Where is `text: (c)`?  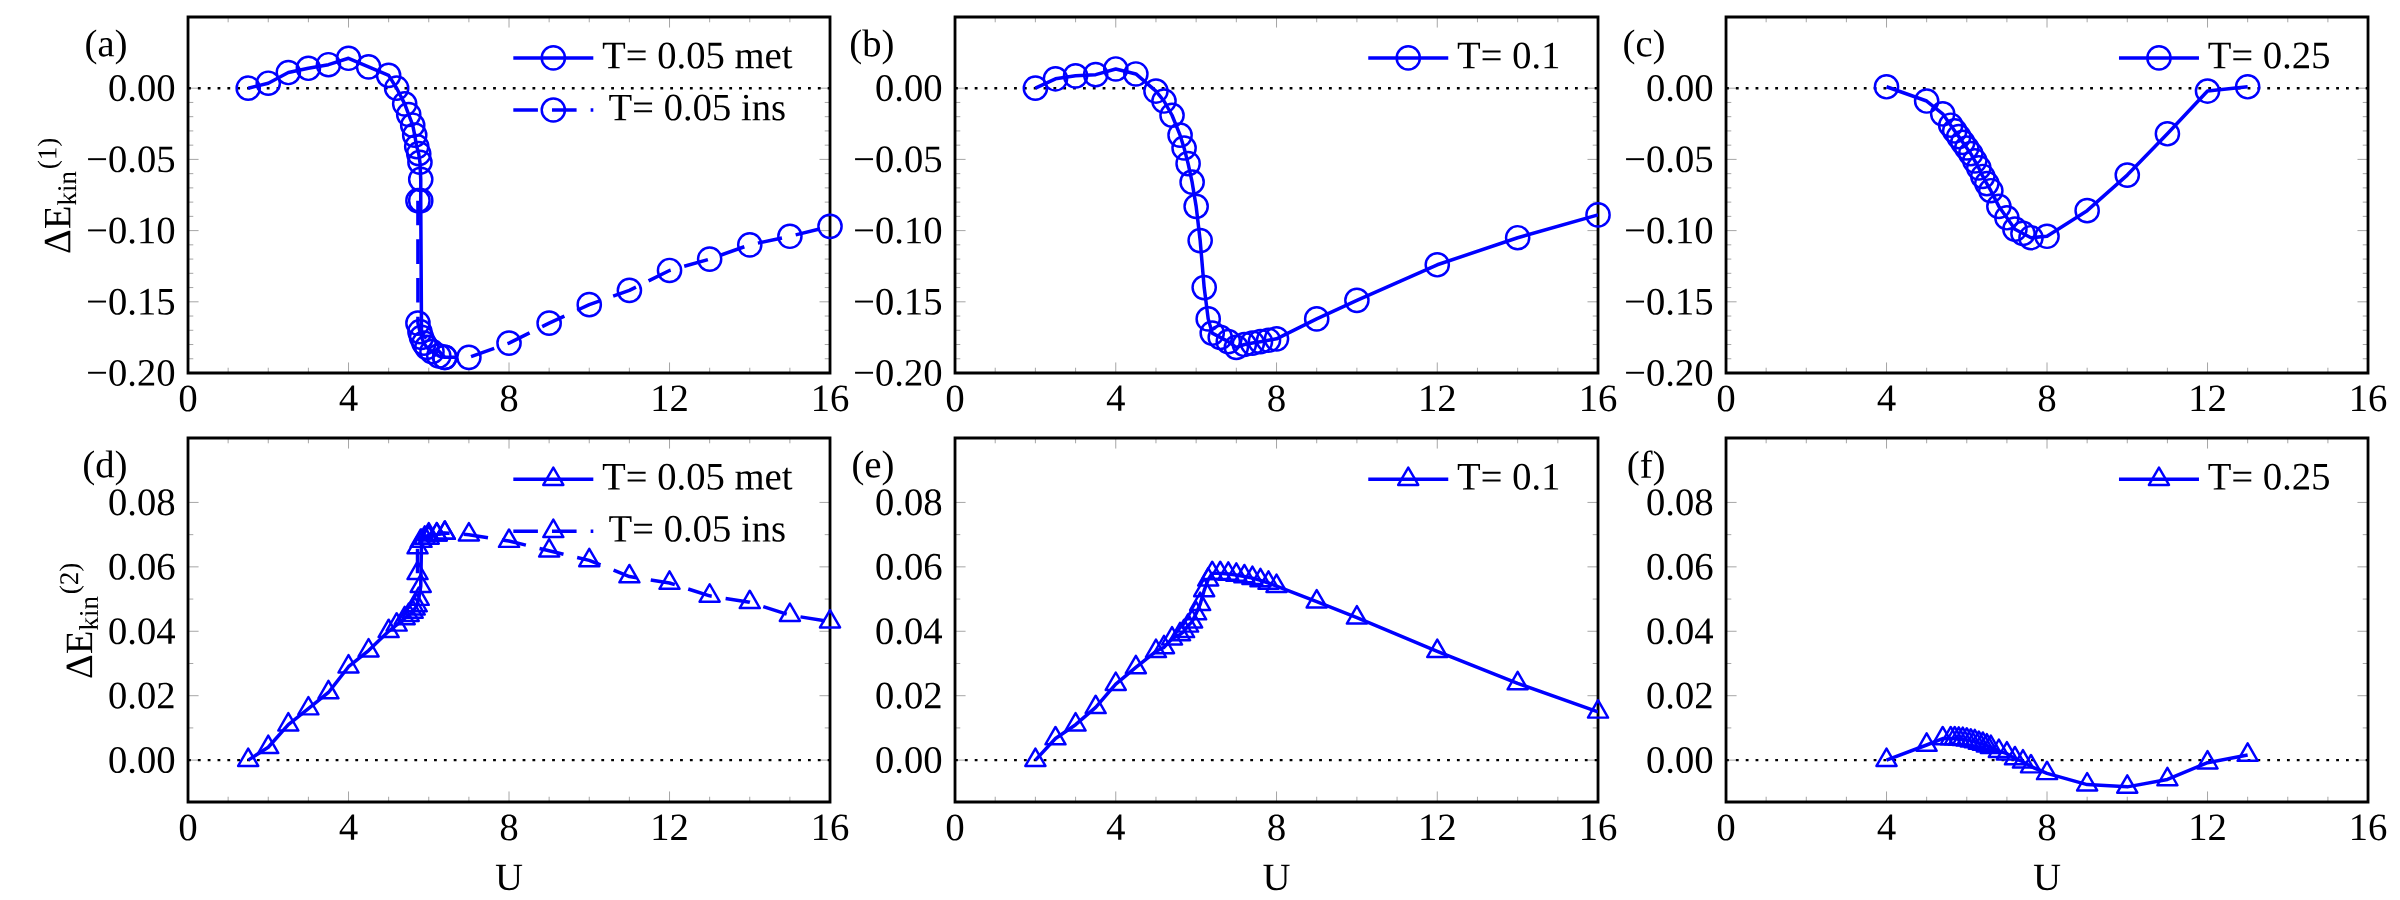
text: (c) is located at coordinates (1644, 47).